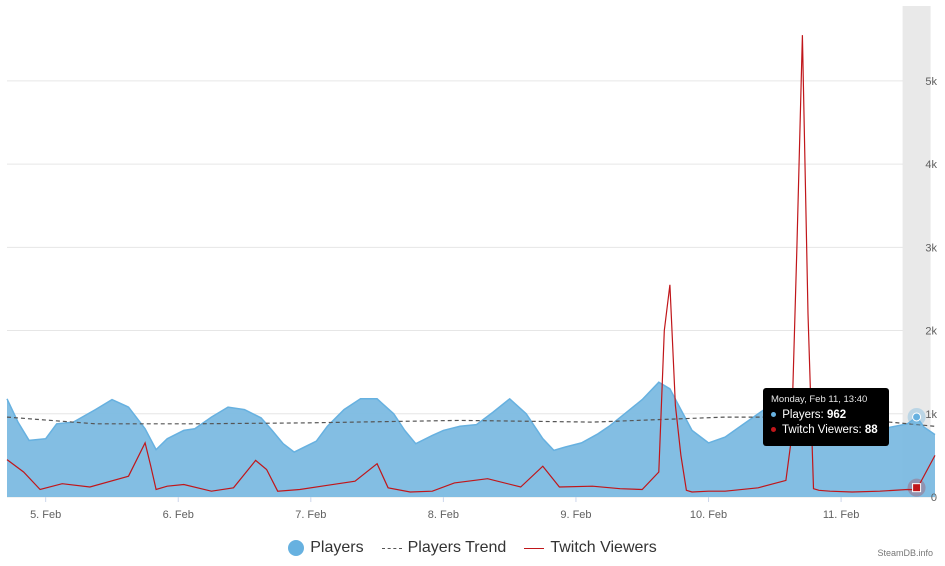  I want to click on chart-legend: Players Players Trend Twitch Viewers, so click(472, 548).